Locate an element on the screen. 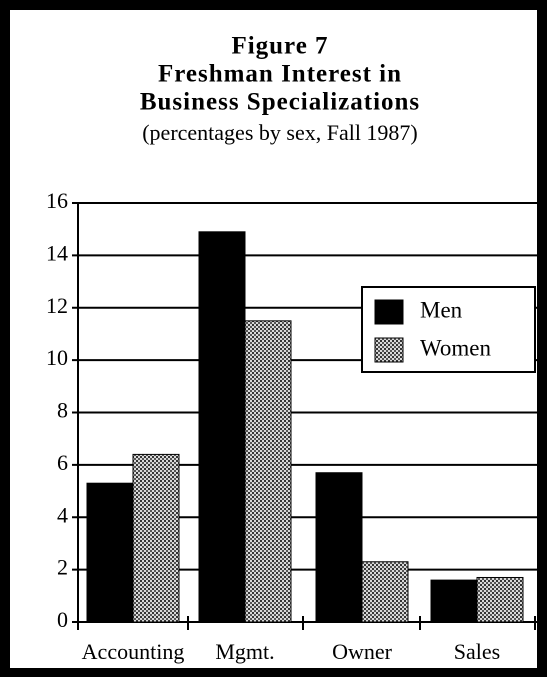 Image resolution: width=548 pixels, height=677 pixels. y-tick-label: 4 is located at coordinates (62, 514).